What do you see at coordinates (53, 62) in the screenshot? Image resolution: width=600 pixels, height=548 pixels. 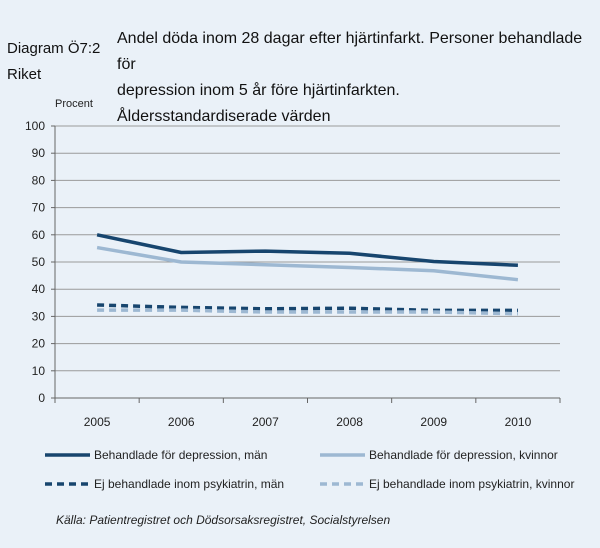 I see `diagram-label: Diagram Ö7:2 Riket` at bounding box center [53, 62].